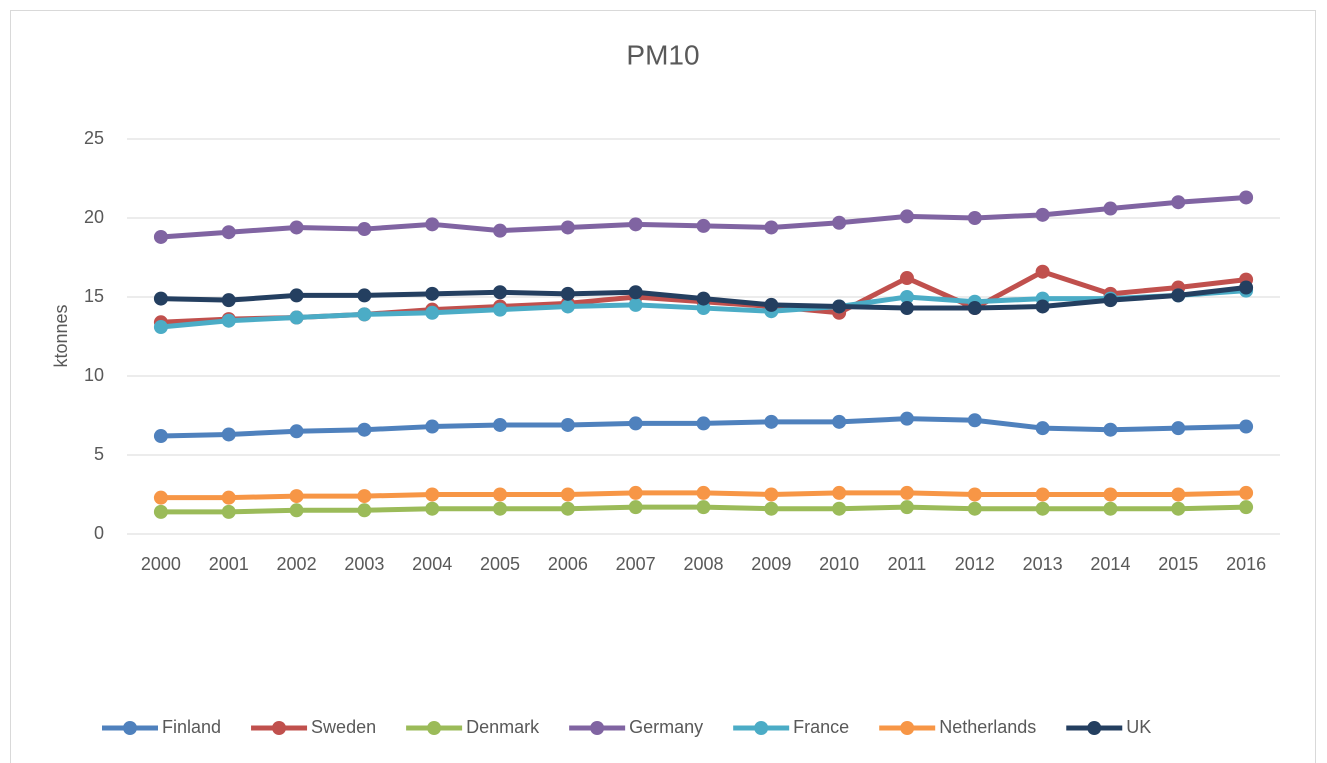 Image resolution: width=1327 pixels, height=763 pixels. What do you see at coordinates (503, 727) in the screenshot?
I see `legend-label: Denmark` at bounding box center [503, 727].